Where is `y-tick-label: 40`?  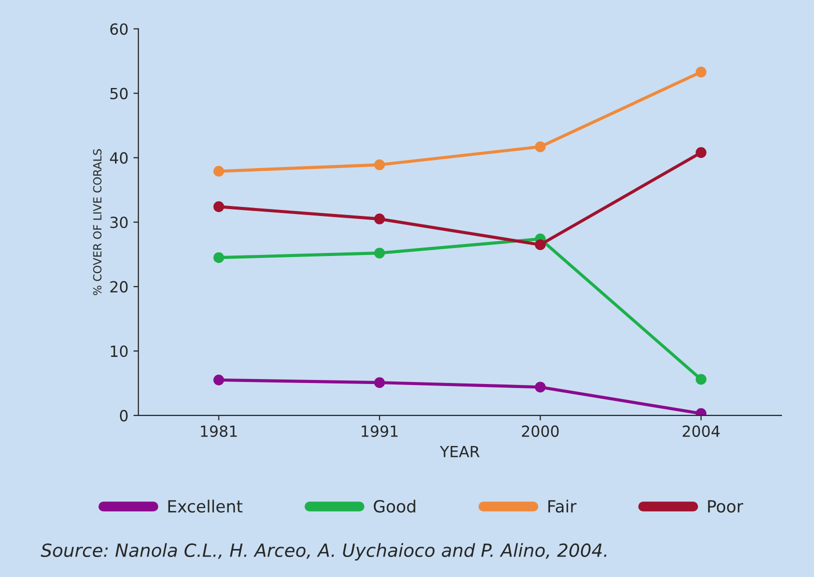 y-tick-label: 40 is located at coordinates (119, 158).